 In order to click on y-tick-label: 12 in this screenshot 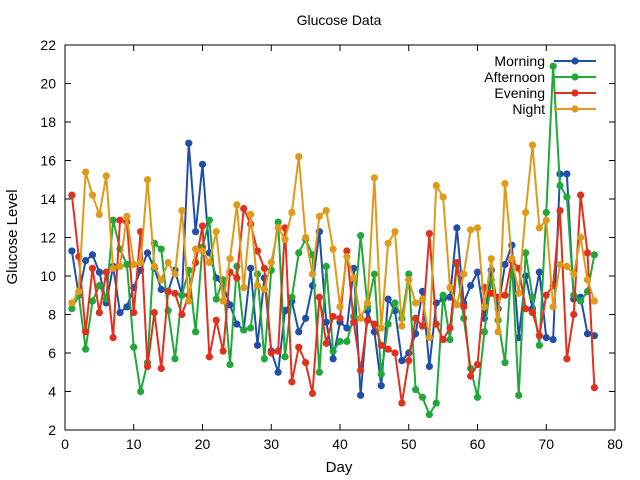, I will do `click(48, 238)`.